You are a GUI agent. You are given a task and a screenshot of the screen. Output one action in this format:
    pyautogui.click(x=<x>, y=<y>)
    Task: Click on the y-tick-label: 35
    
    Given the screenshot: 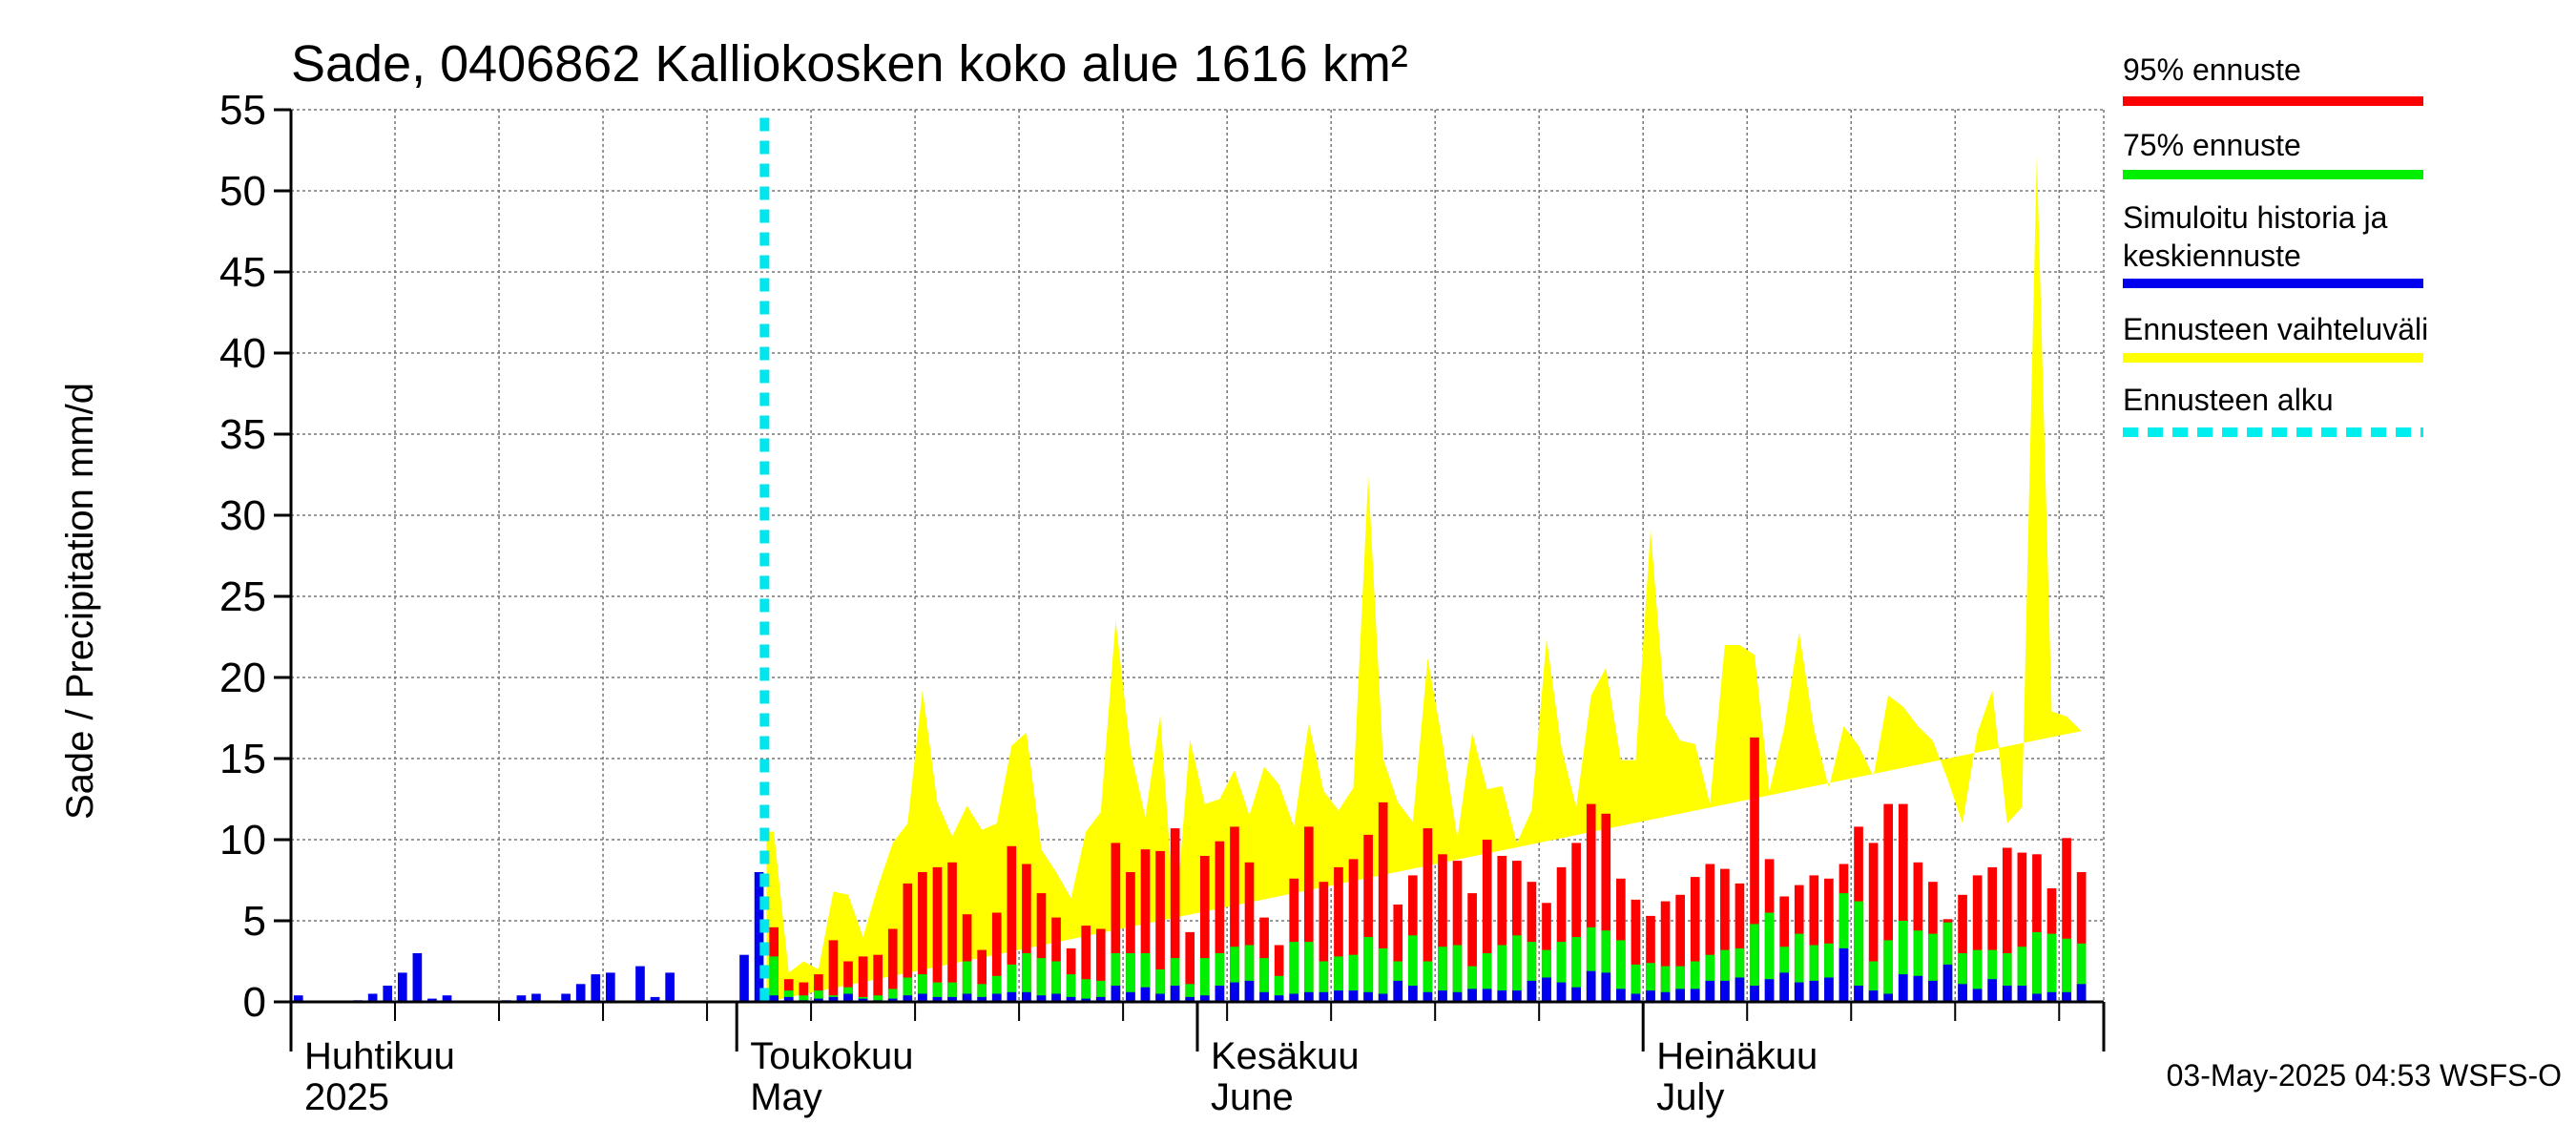 What is the action you would take?
    pyautogui.click(x=242, y=434)
    